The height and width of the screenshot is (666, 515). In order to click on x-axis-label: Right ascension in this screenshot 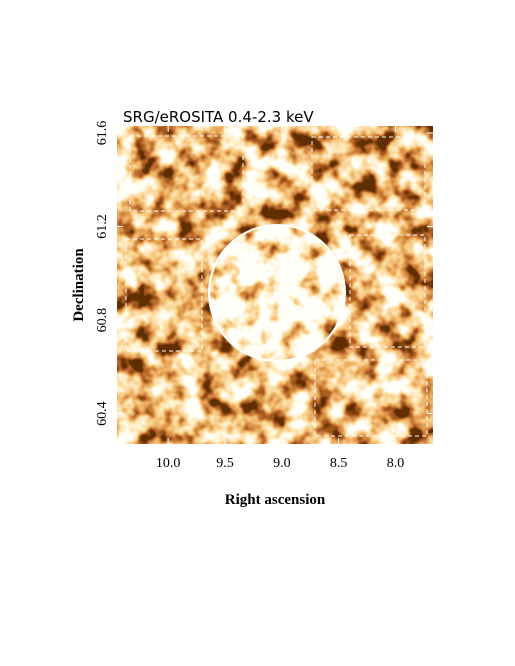, I will do `click(275, 500)`.